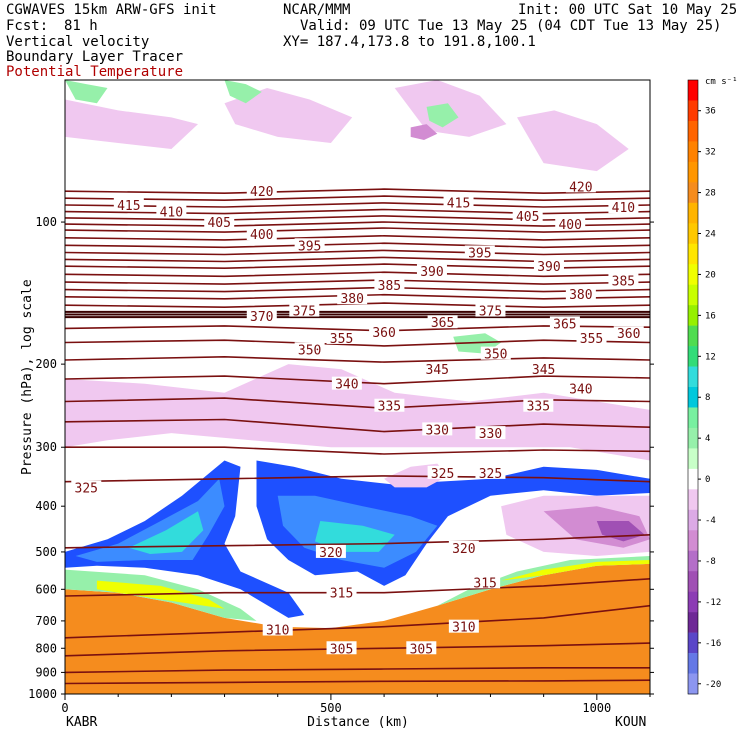 The image size is (740, 740). I want to click on theta-label: 415, so click(458, 204).